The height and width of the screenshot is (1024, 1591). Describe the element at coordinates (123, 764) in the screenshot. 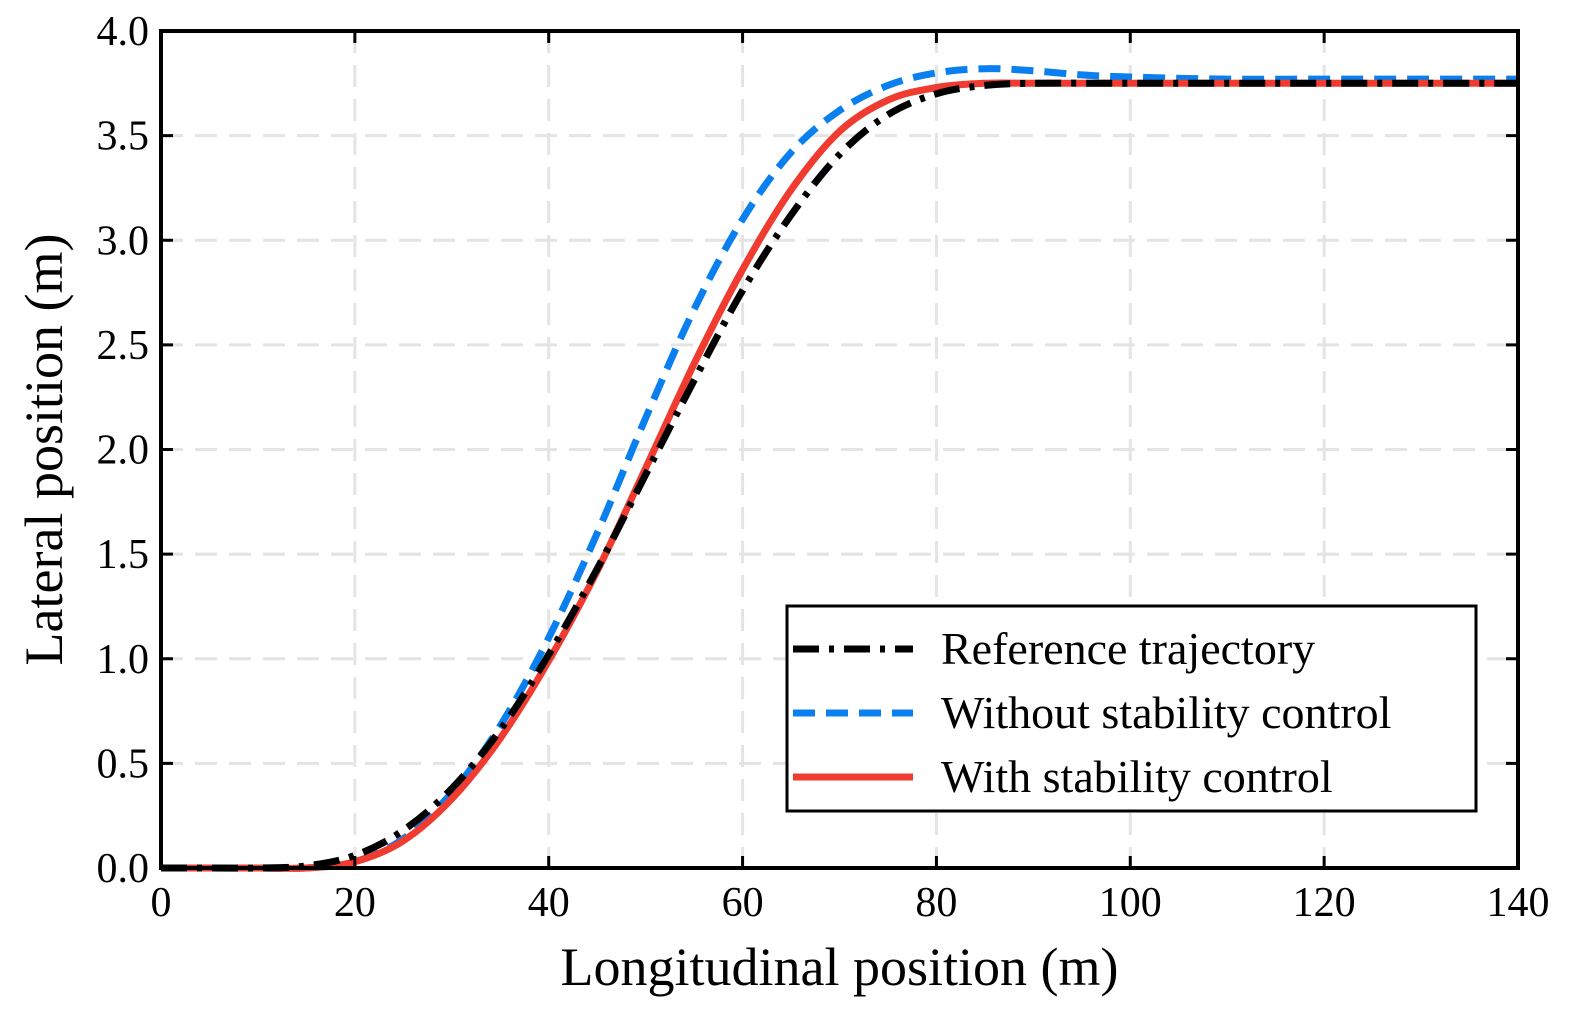

I see `y-tick-label: 0.5` at that location.